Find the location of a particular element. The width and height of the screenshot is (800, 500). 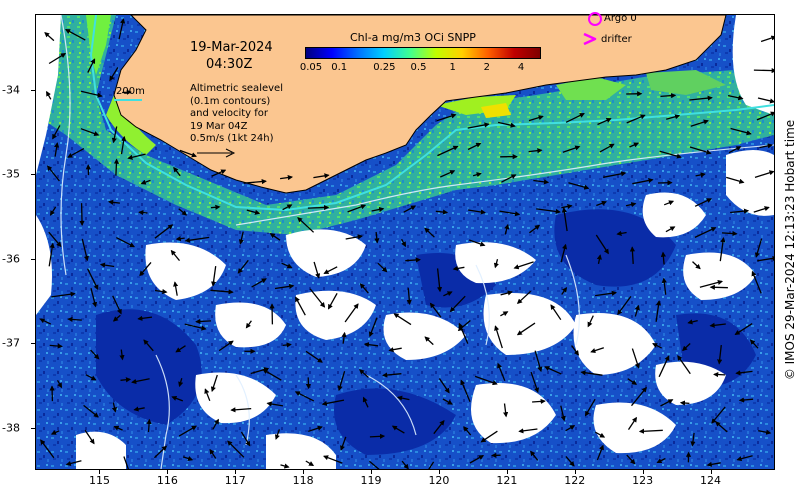

legend-line: 19 Mar 04Z is located at coordinates (219, 126).